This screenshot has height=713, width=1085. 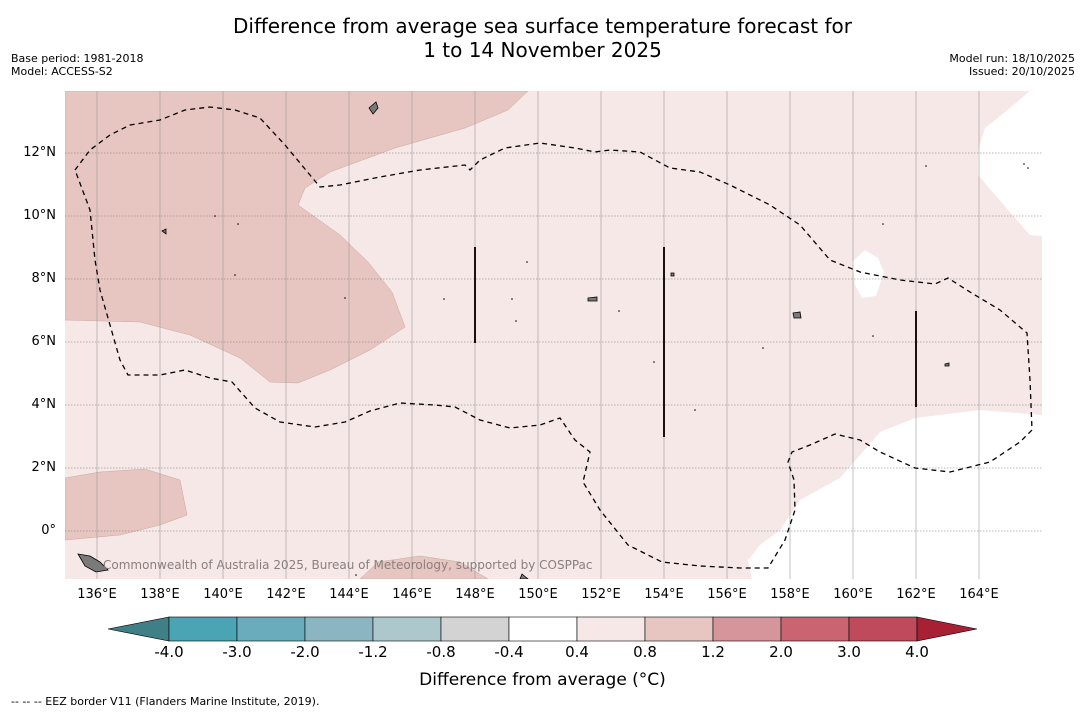 I want to click on x-tick-label: 140°E, so click(x=223, y=594).